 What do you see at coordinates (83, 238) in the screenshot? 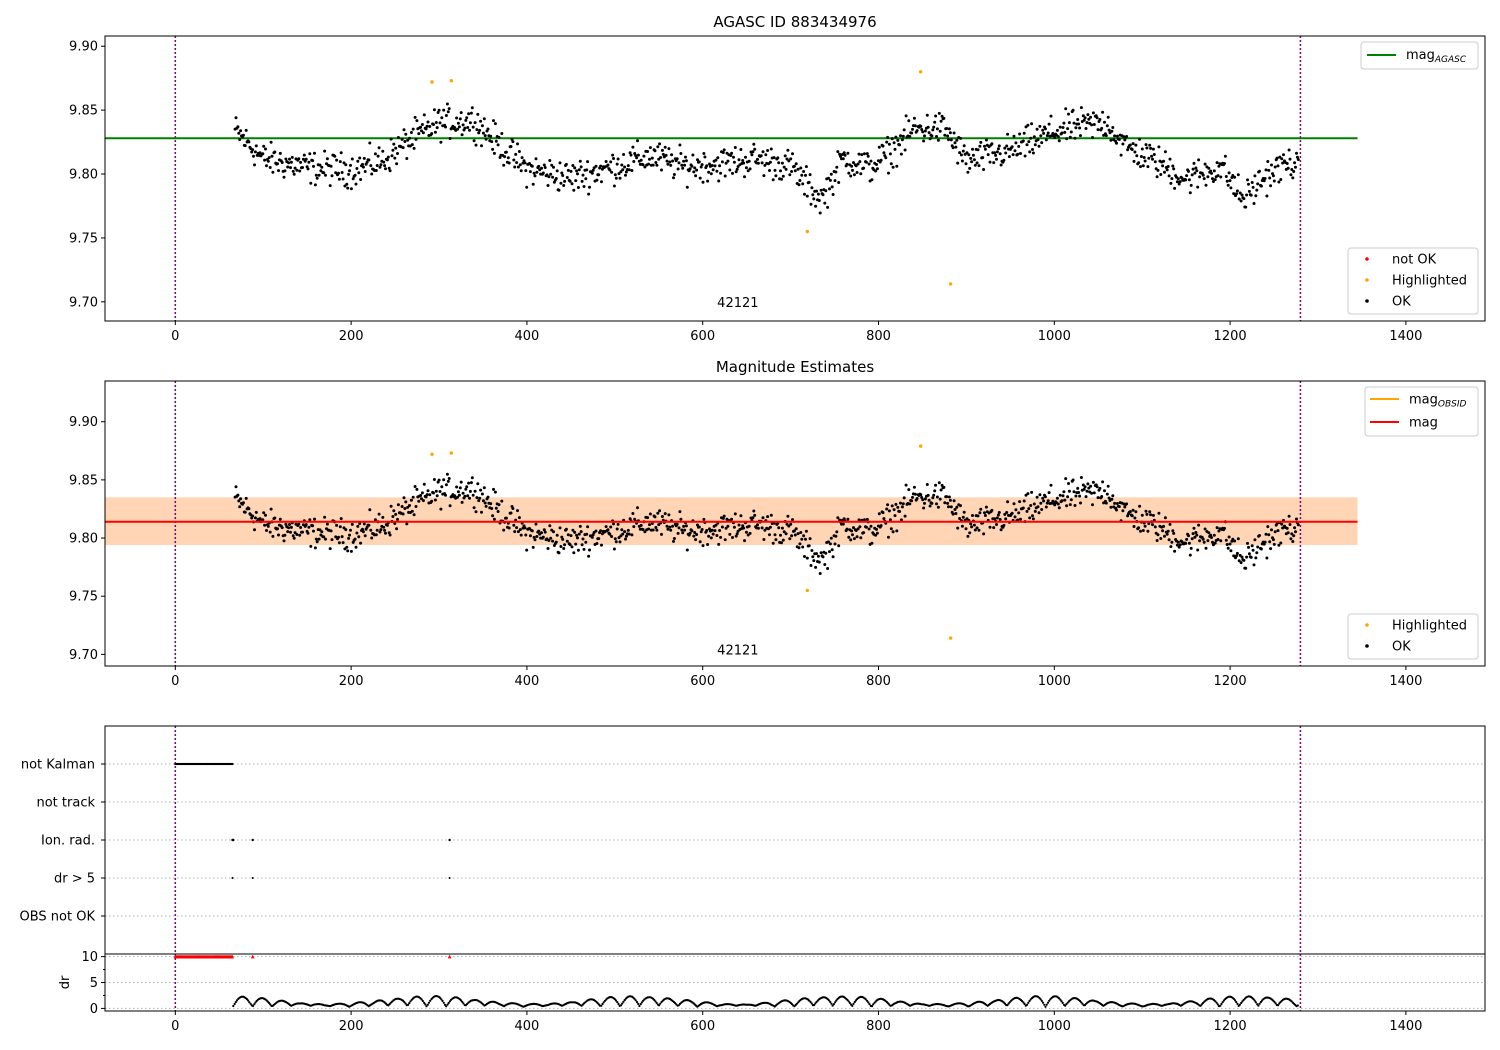
I see `agasc-ytick-label: 9.75` at bounding box center [83, 238].